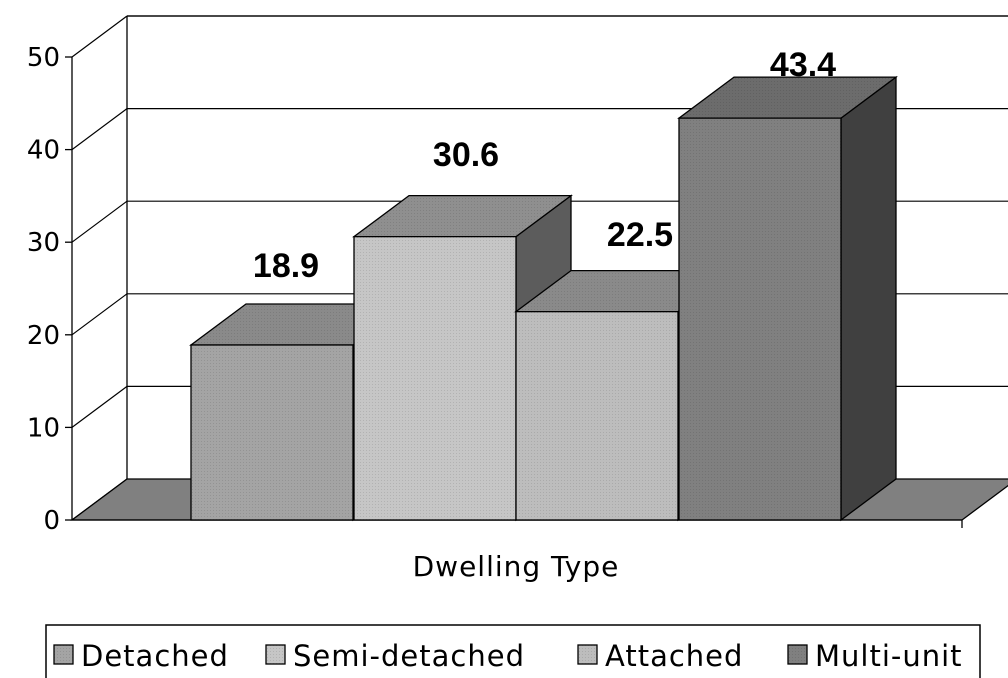 This screenshot has width=1008, height=678. Describe the element at coordinates (787, 298) in the screenshot. I see `bar-multi-unit` at that location.